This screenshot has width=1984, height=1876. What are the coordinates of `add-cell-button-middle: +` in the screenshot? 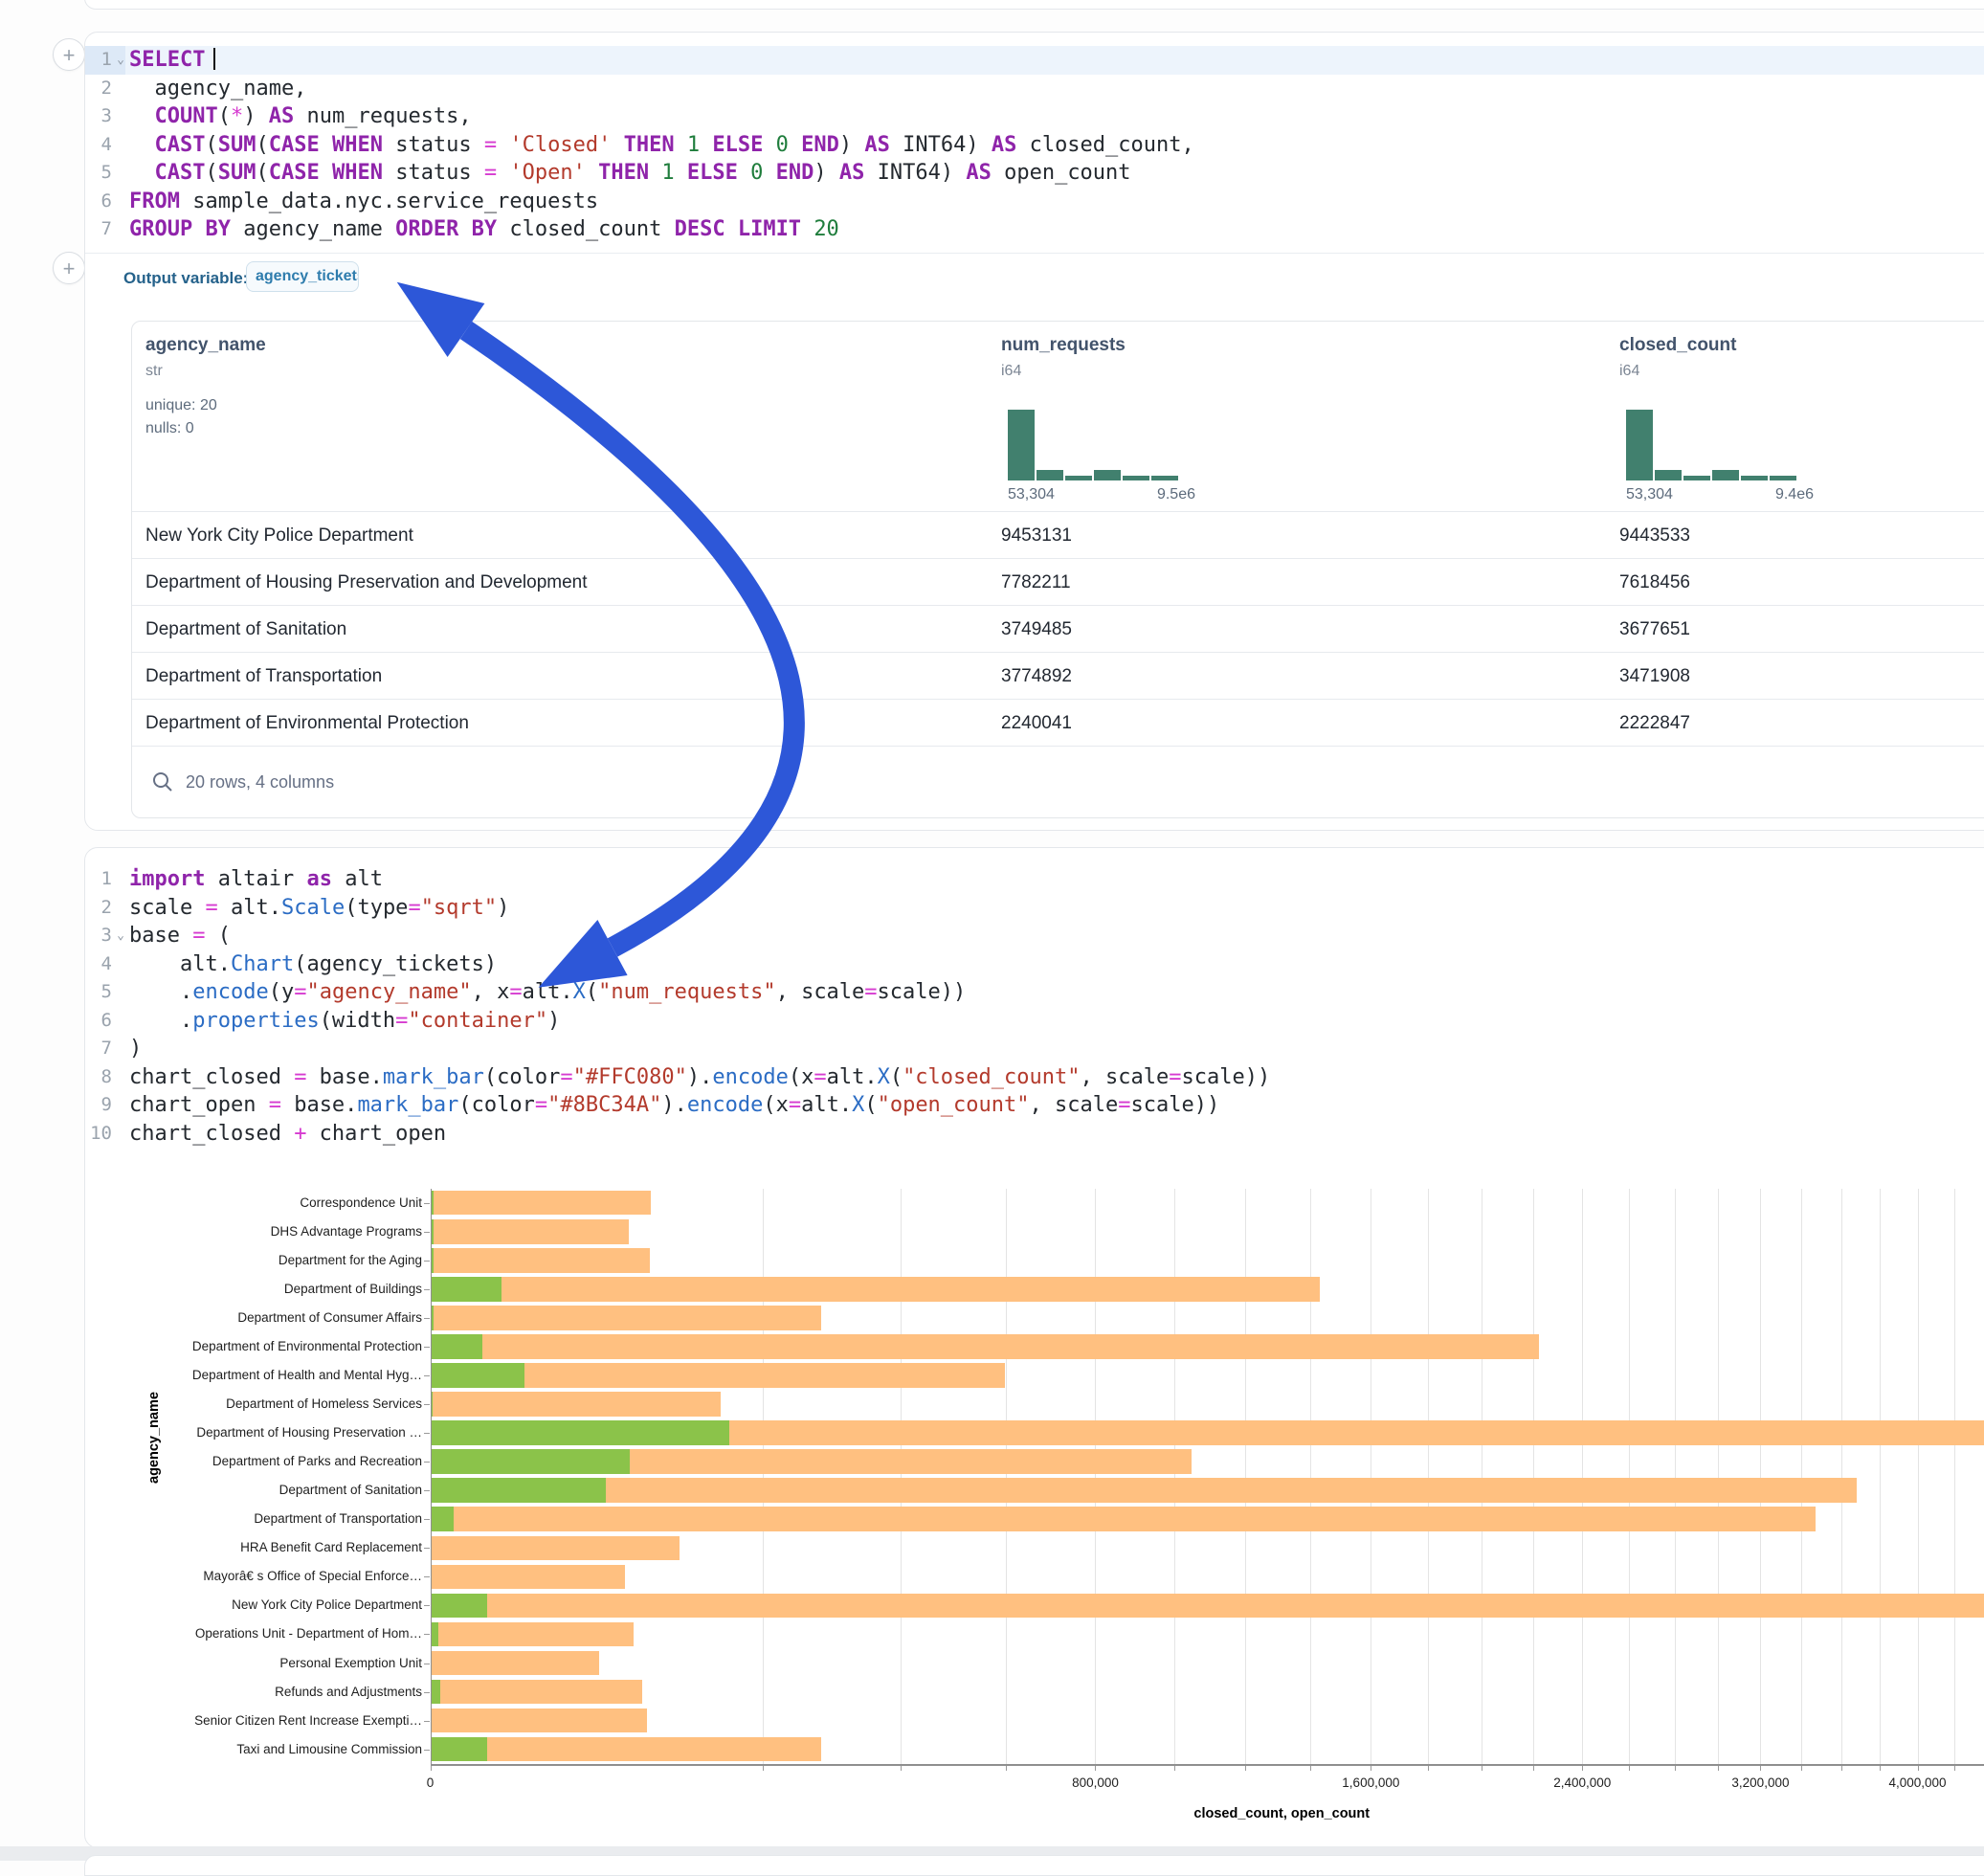 It's located at (69, 268).